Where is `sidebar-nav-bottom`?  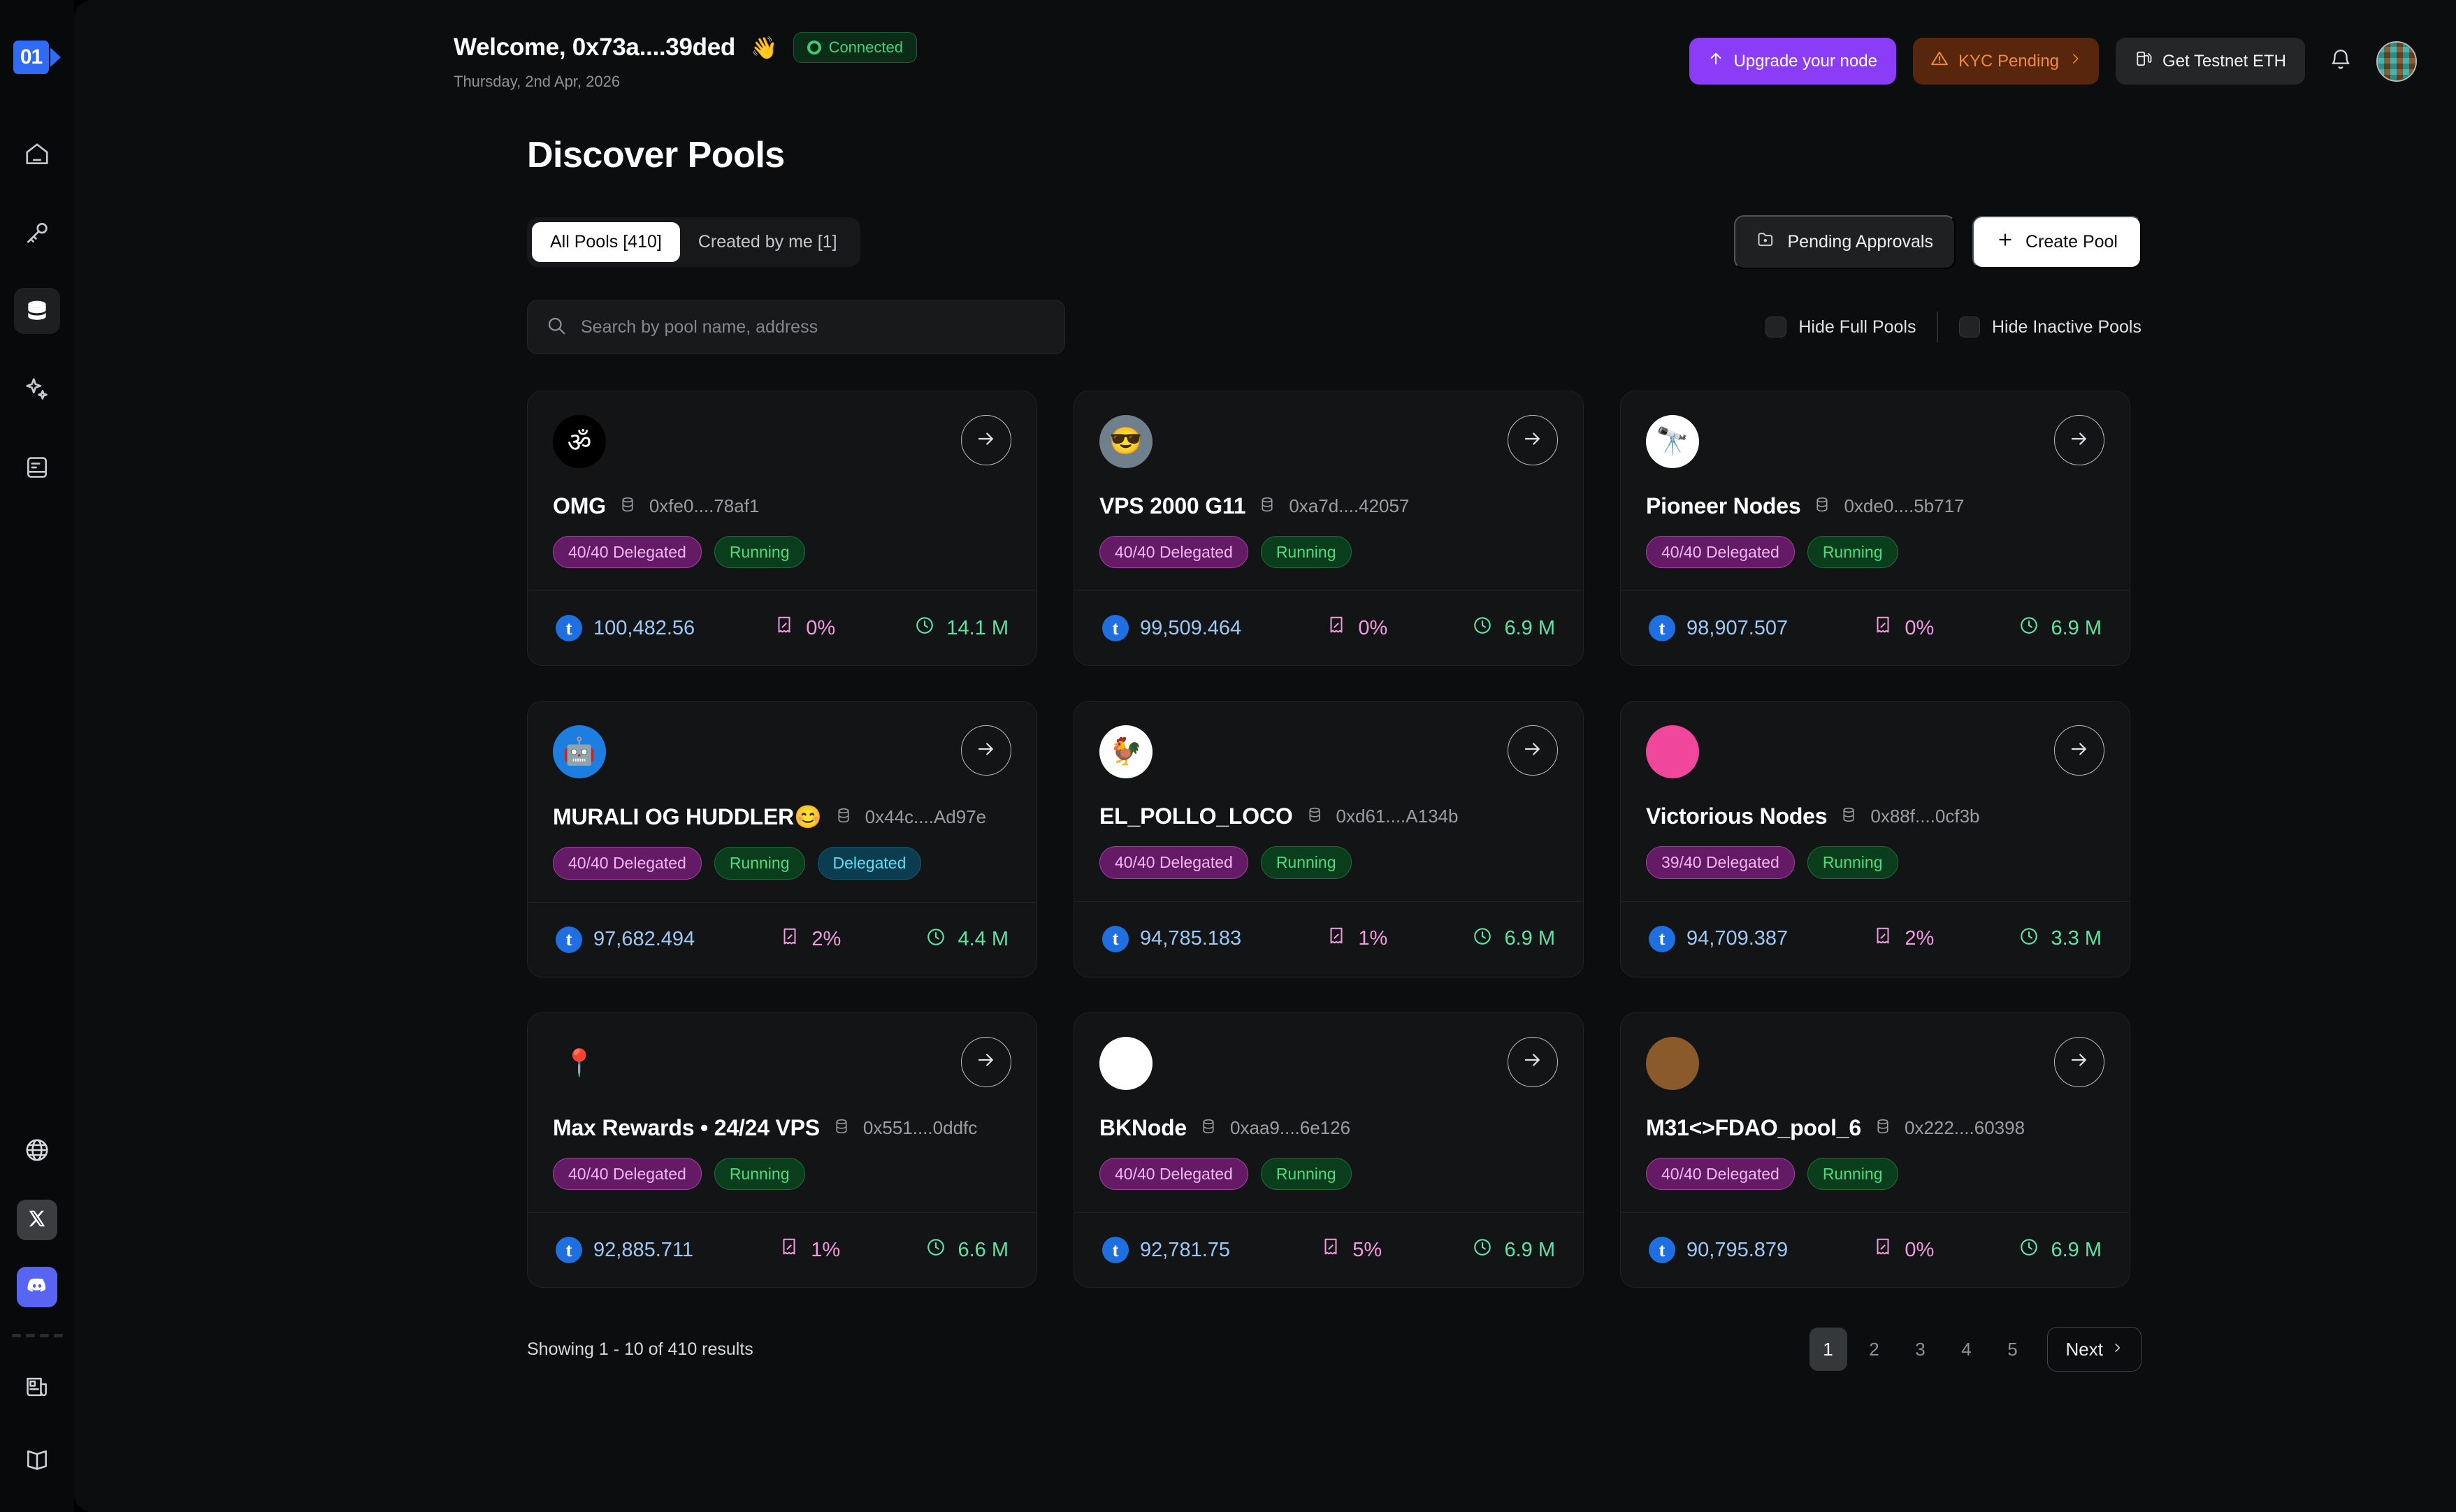
sidebar-nav-bottom is located at coordinates (37, 1305).